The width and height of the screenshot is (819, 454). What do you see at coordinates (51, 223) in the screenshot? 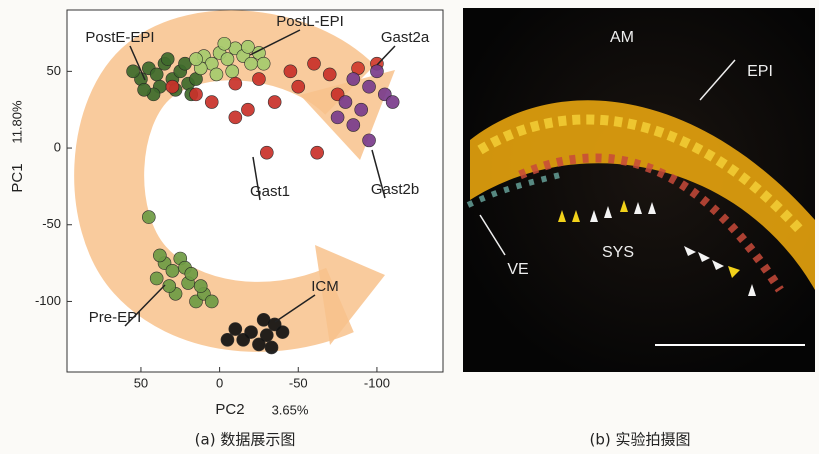
I see `y-tick-label: -50` at bounding box center [51, 223].